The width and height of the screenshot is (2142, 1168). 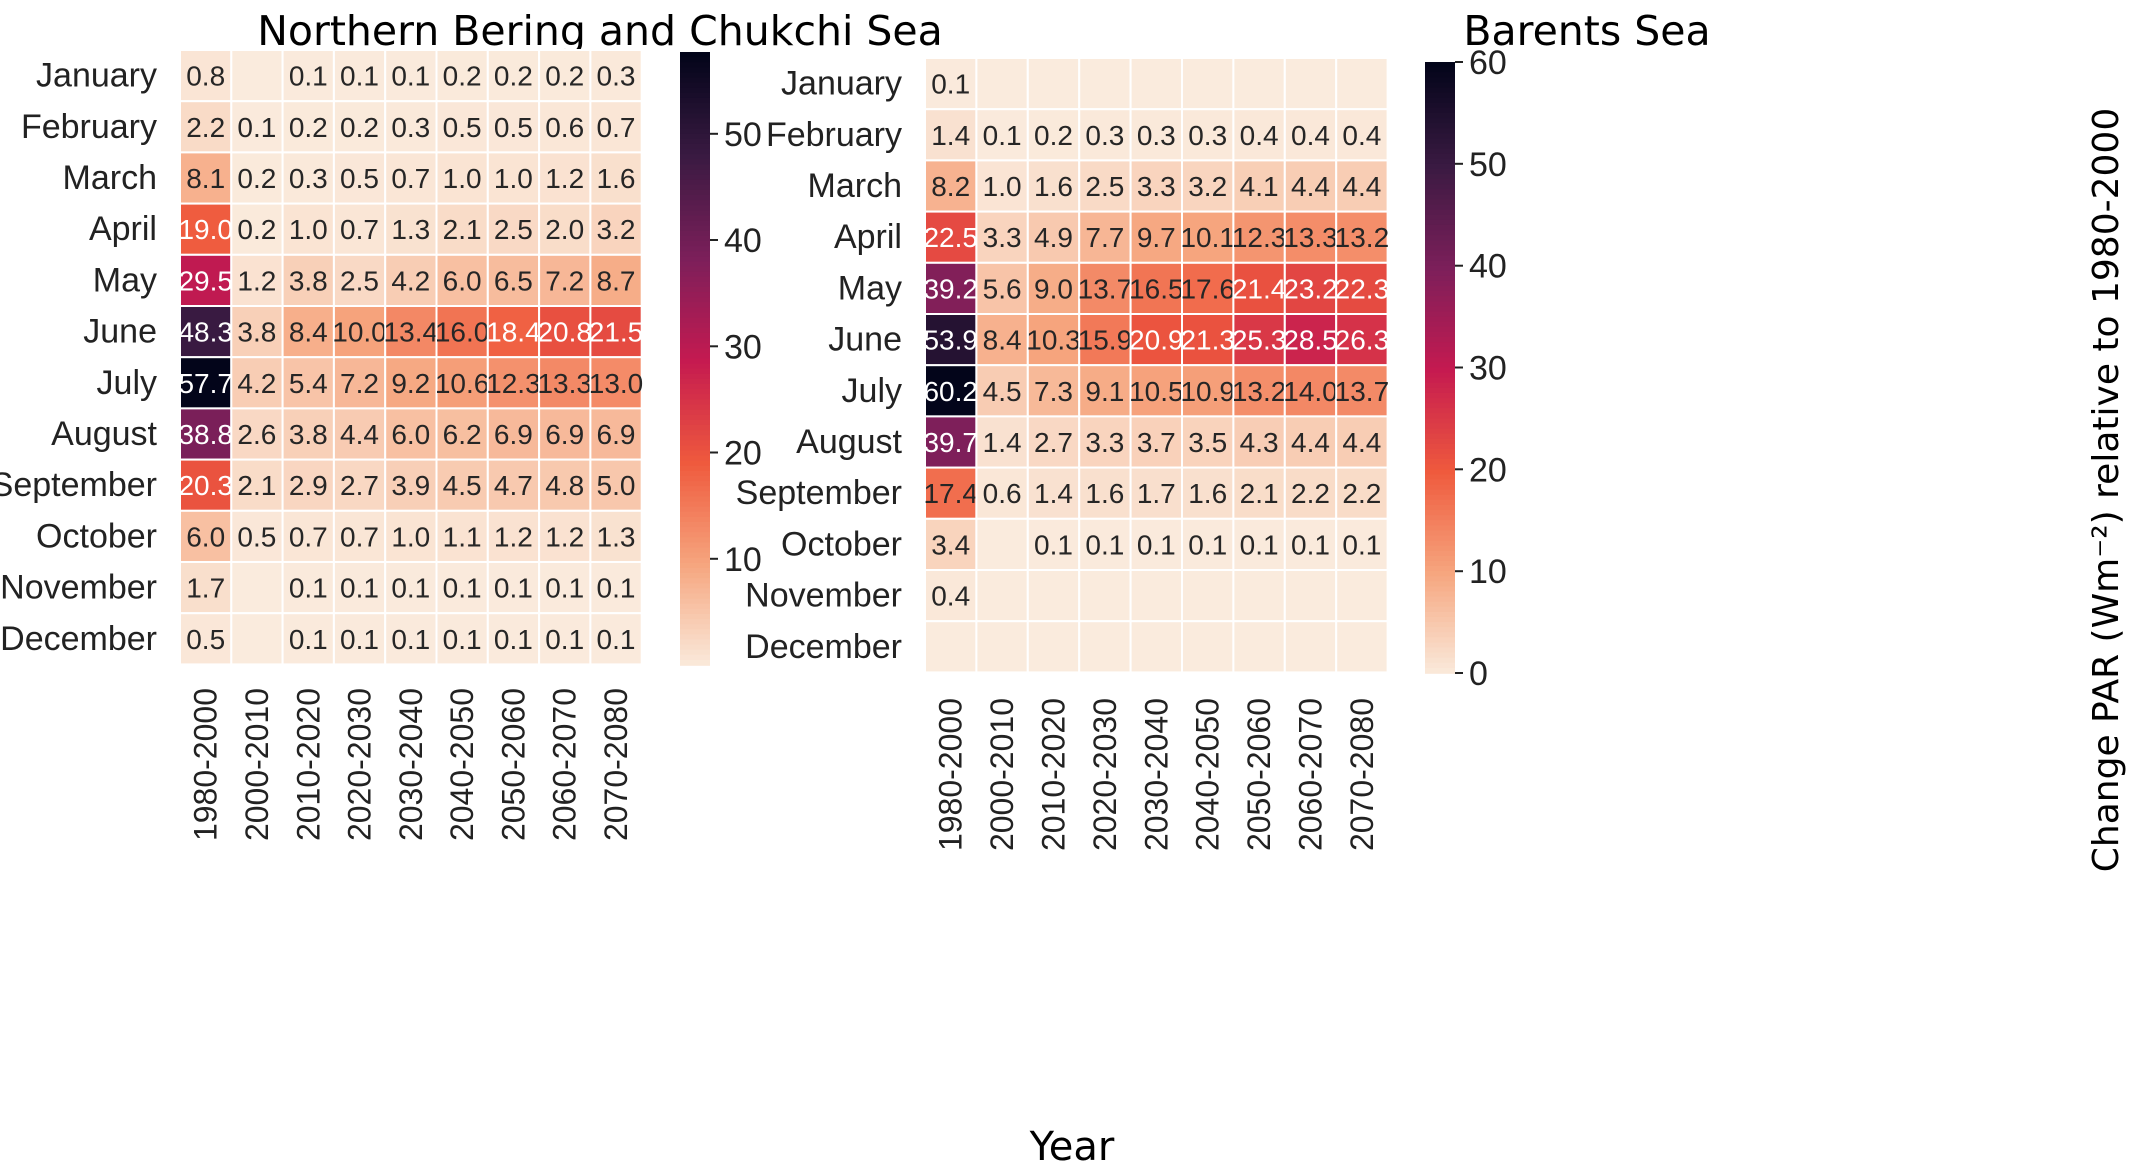 What do you see at coordinates (1207, 288) in the screenshot?
I see `cell-value-label: 17.6` at bounding box center [1207, 288].